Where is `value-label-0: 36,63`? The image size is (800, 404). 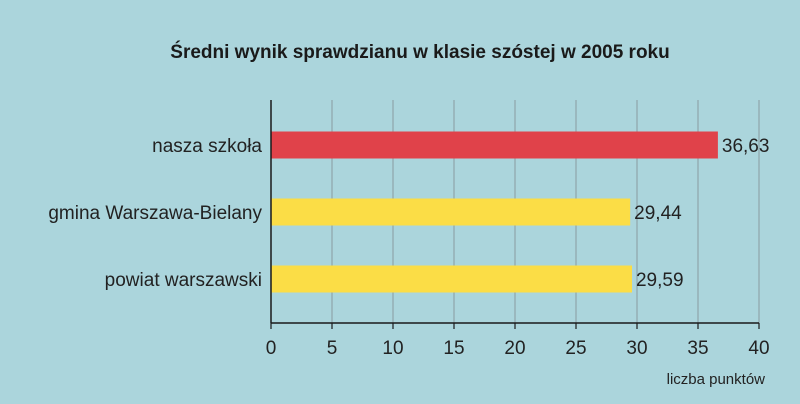 value-label-0: 36,63 is located at coordinates (746, 146).